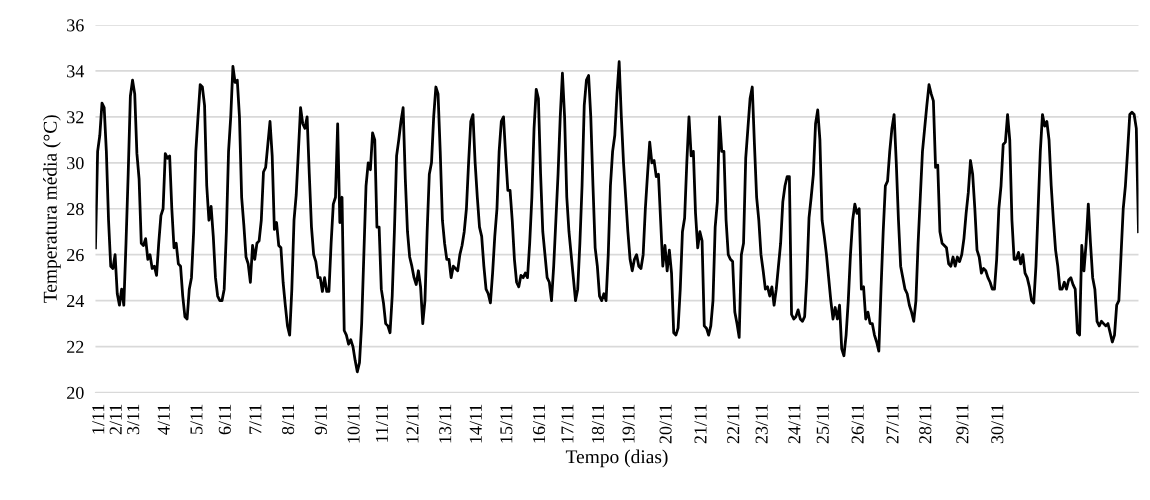  Describe the element at coordinates (628, 423) in the screenshot. I see `x-tick-label: 19/11` at that location.